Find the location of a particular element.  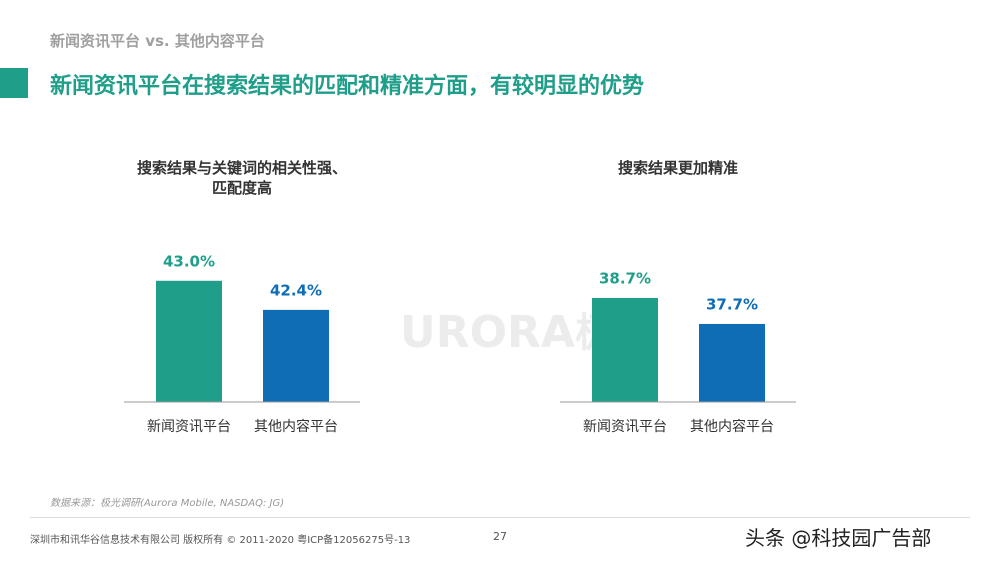

page-number: 27 is located at coordinates (500, 536).